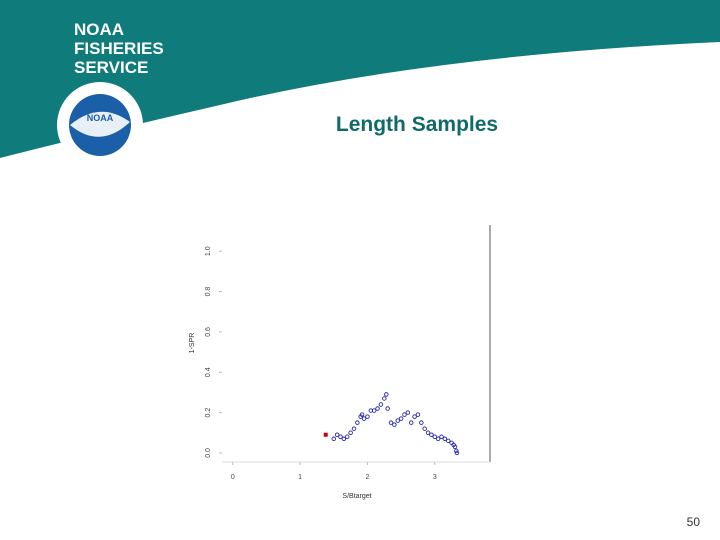  I want to click on y-tick-label: 1.0, so click(208, 251).